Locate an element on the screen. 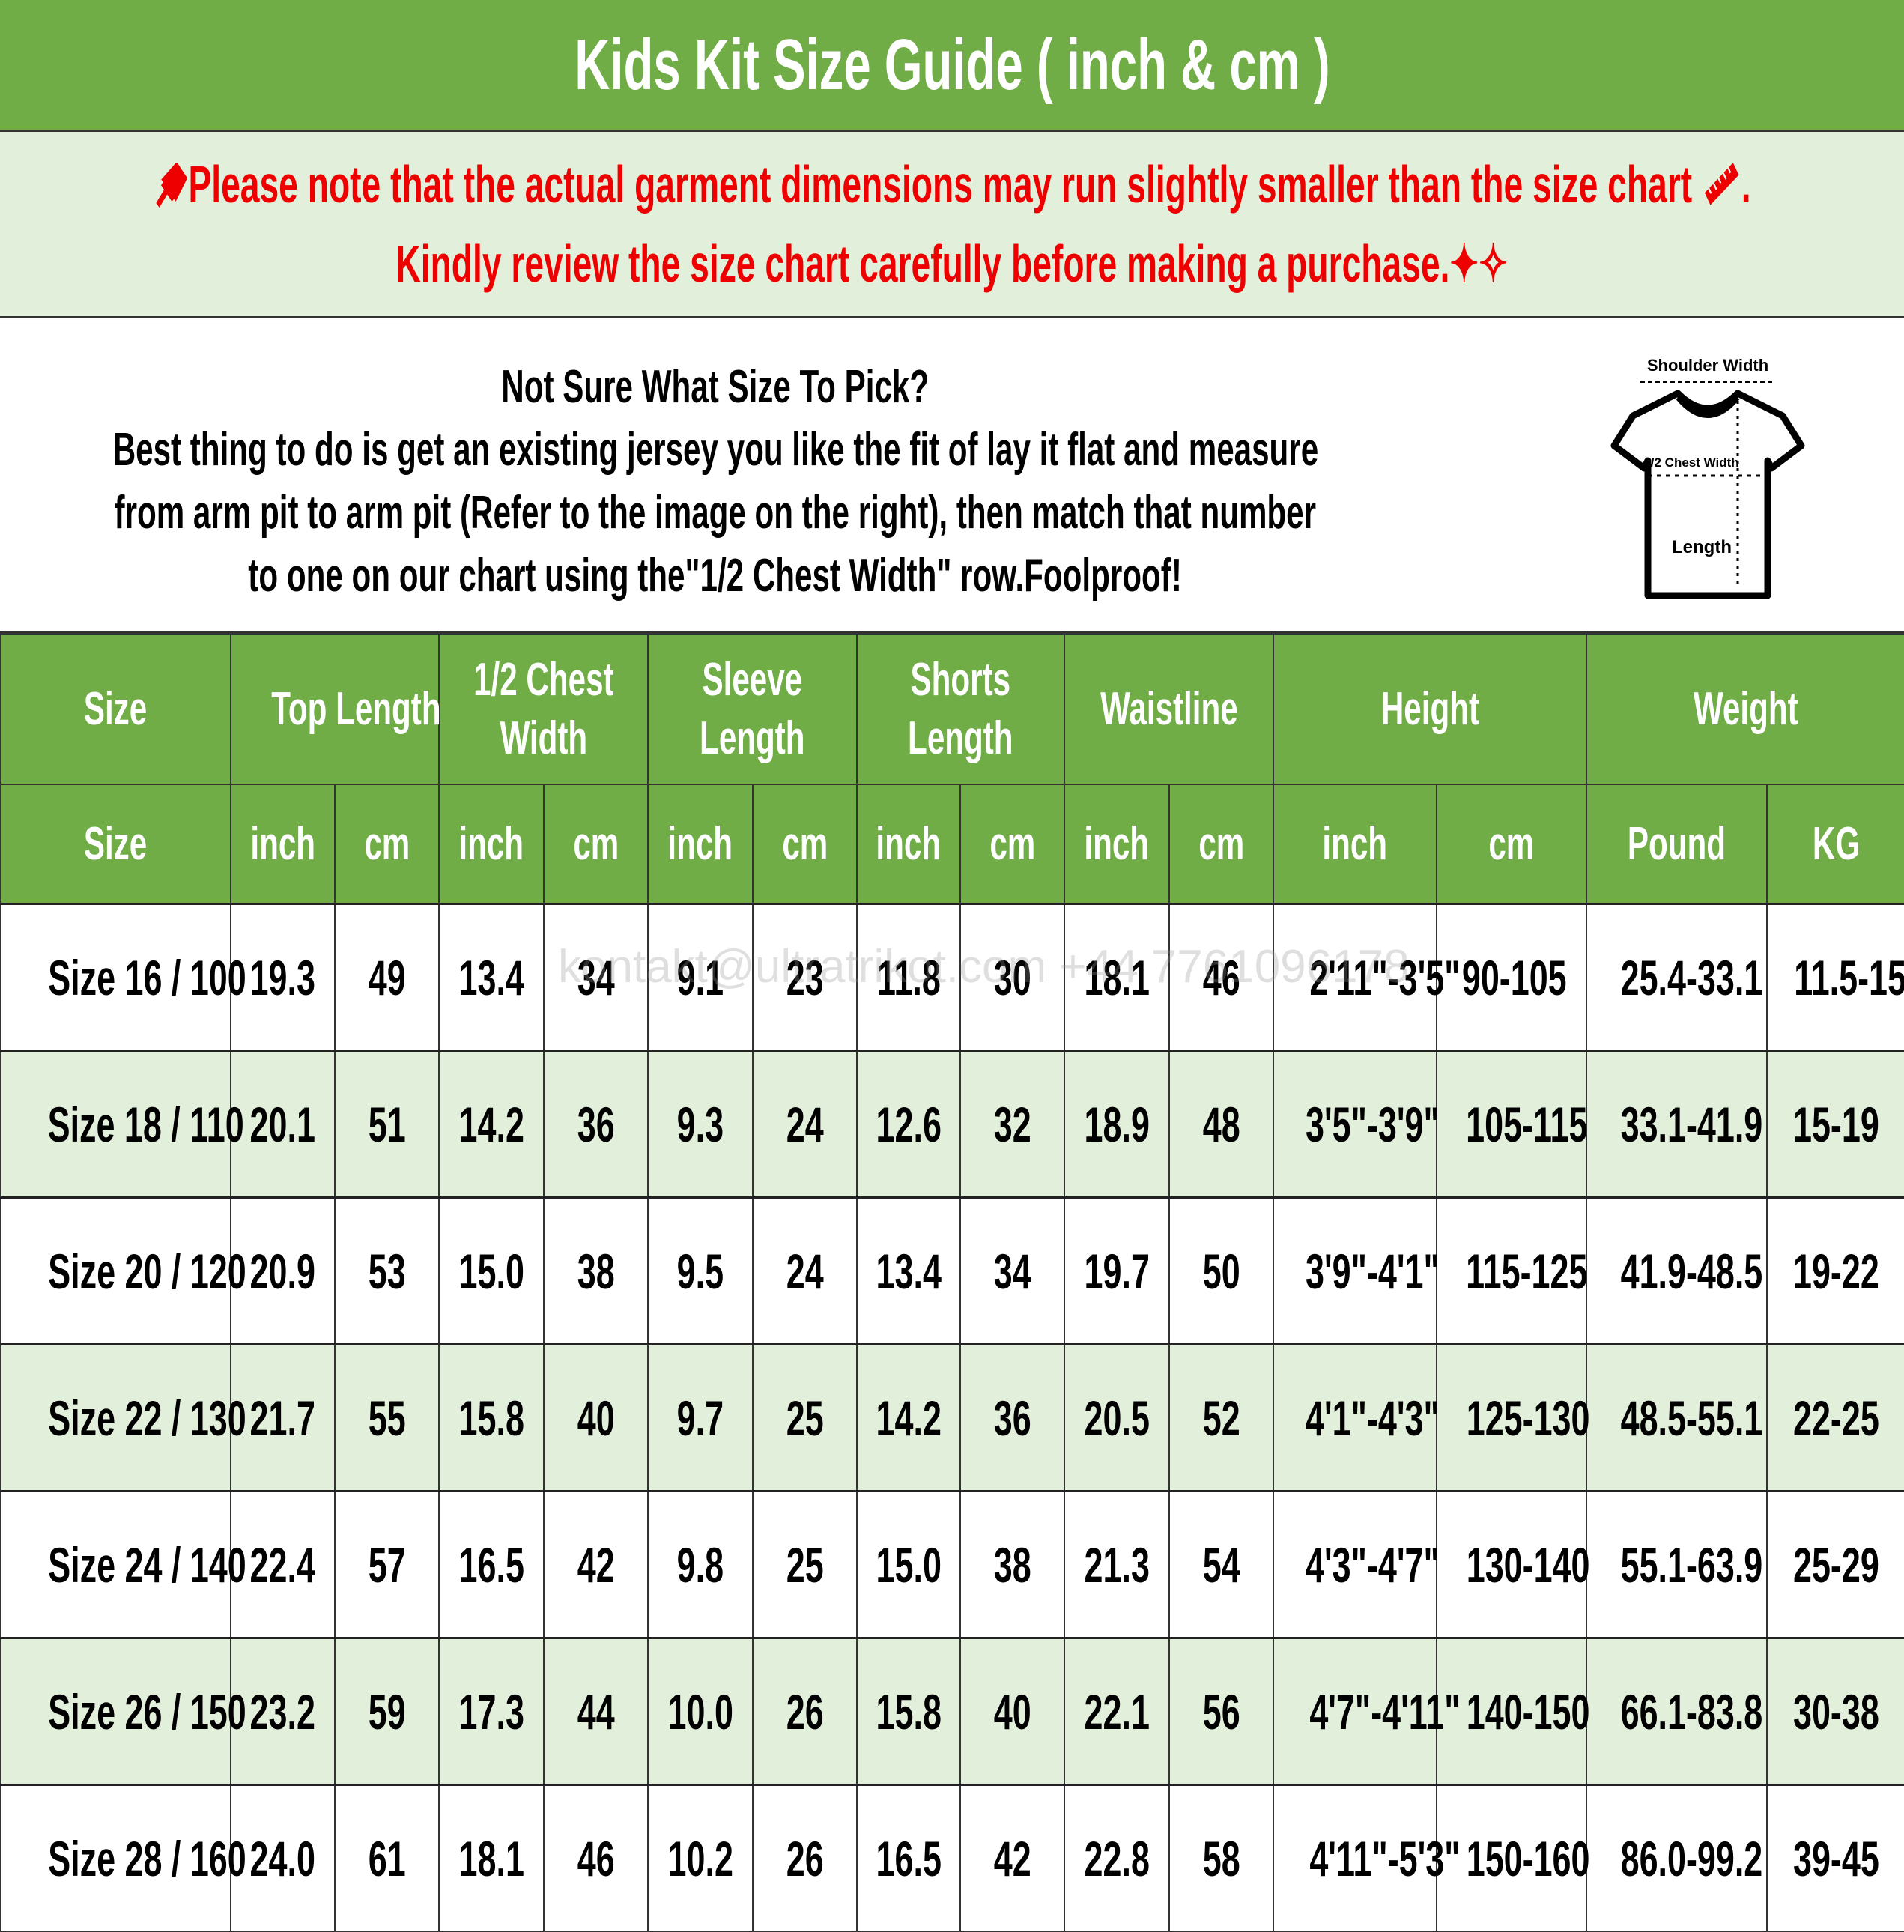  table-cell-text: 9.7 is located at coordinates (700, 1418).